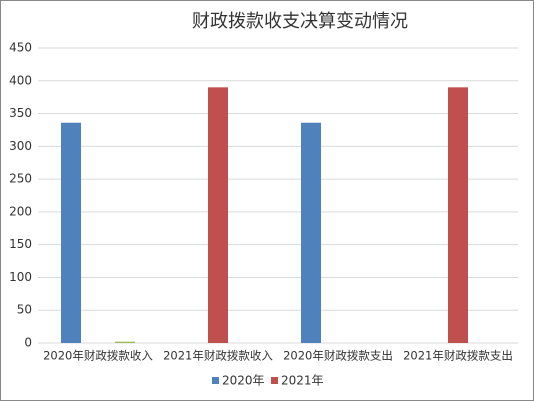 This screenshot has width=534, height=401. I want to click on x-tick-label: 2020年财政拨款收入, so click(98, 356).